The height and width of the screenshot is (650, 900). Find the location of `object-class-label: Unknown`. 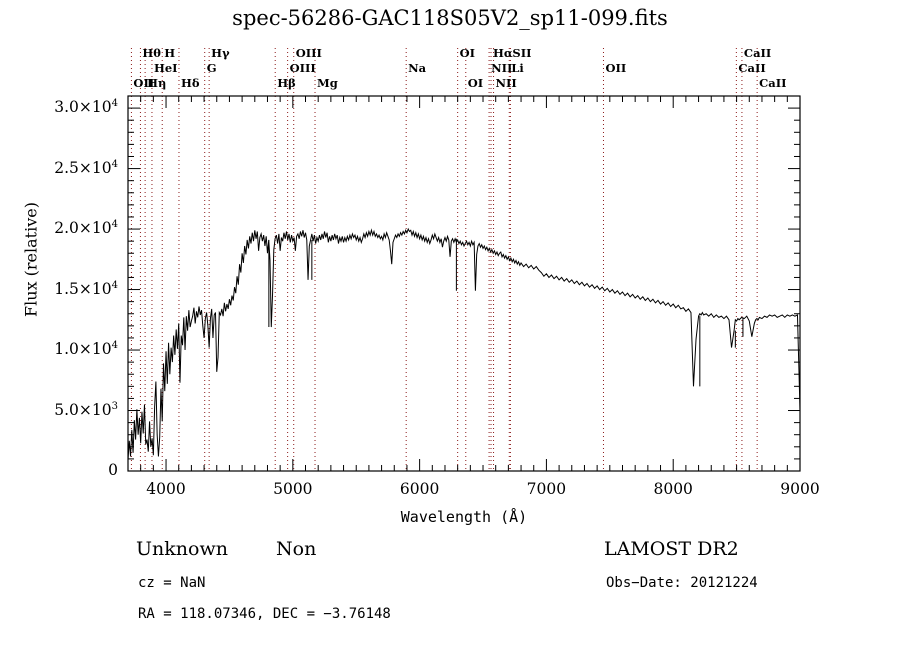

object-class-label: Unknown is located at coordinates (182, 549).